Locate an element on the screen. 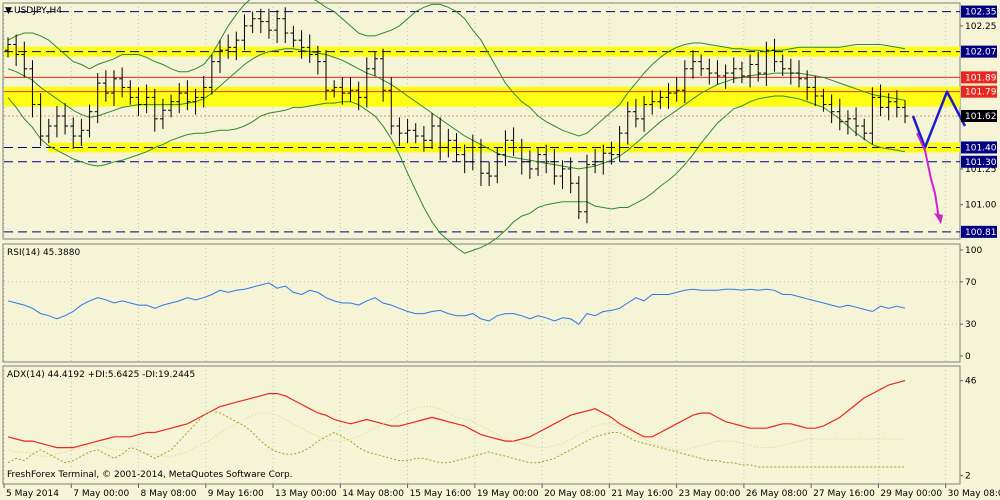  adx-tick-label: 2 is located at coordinates (968, 477).